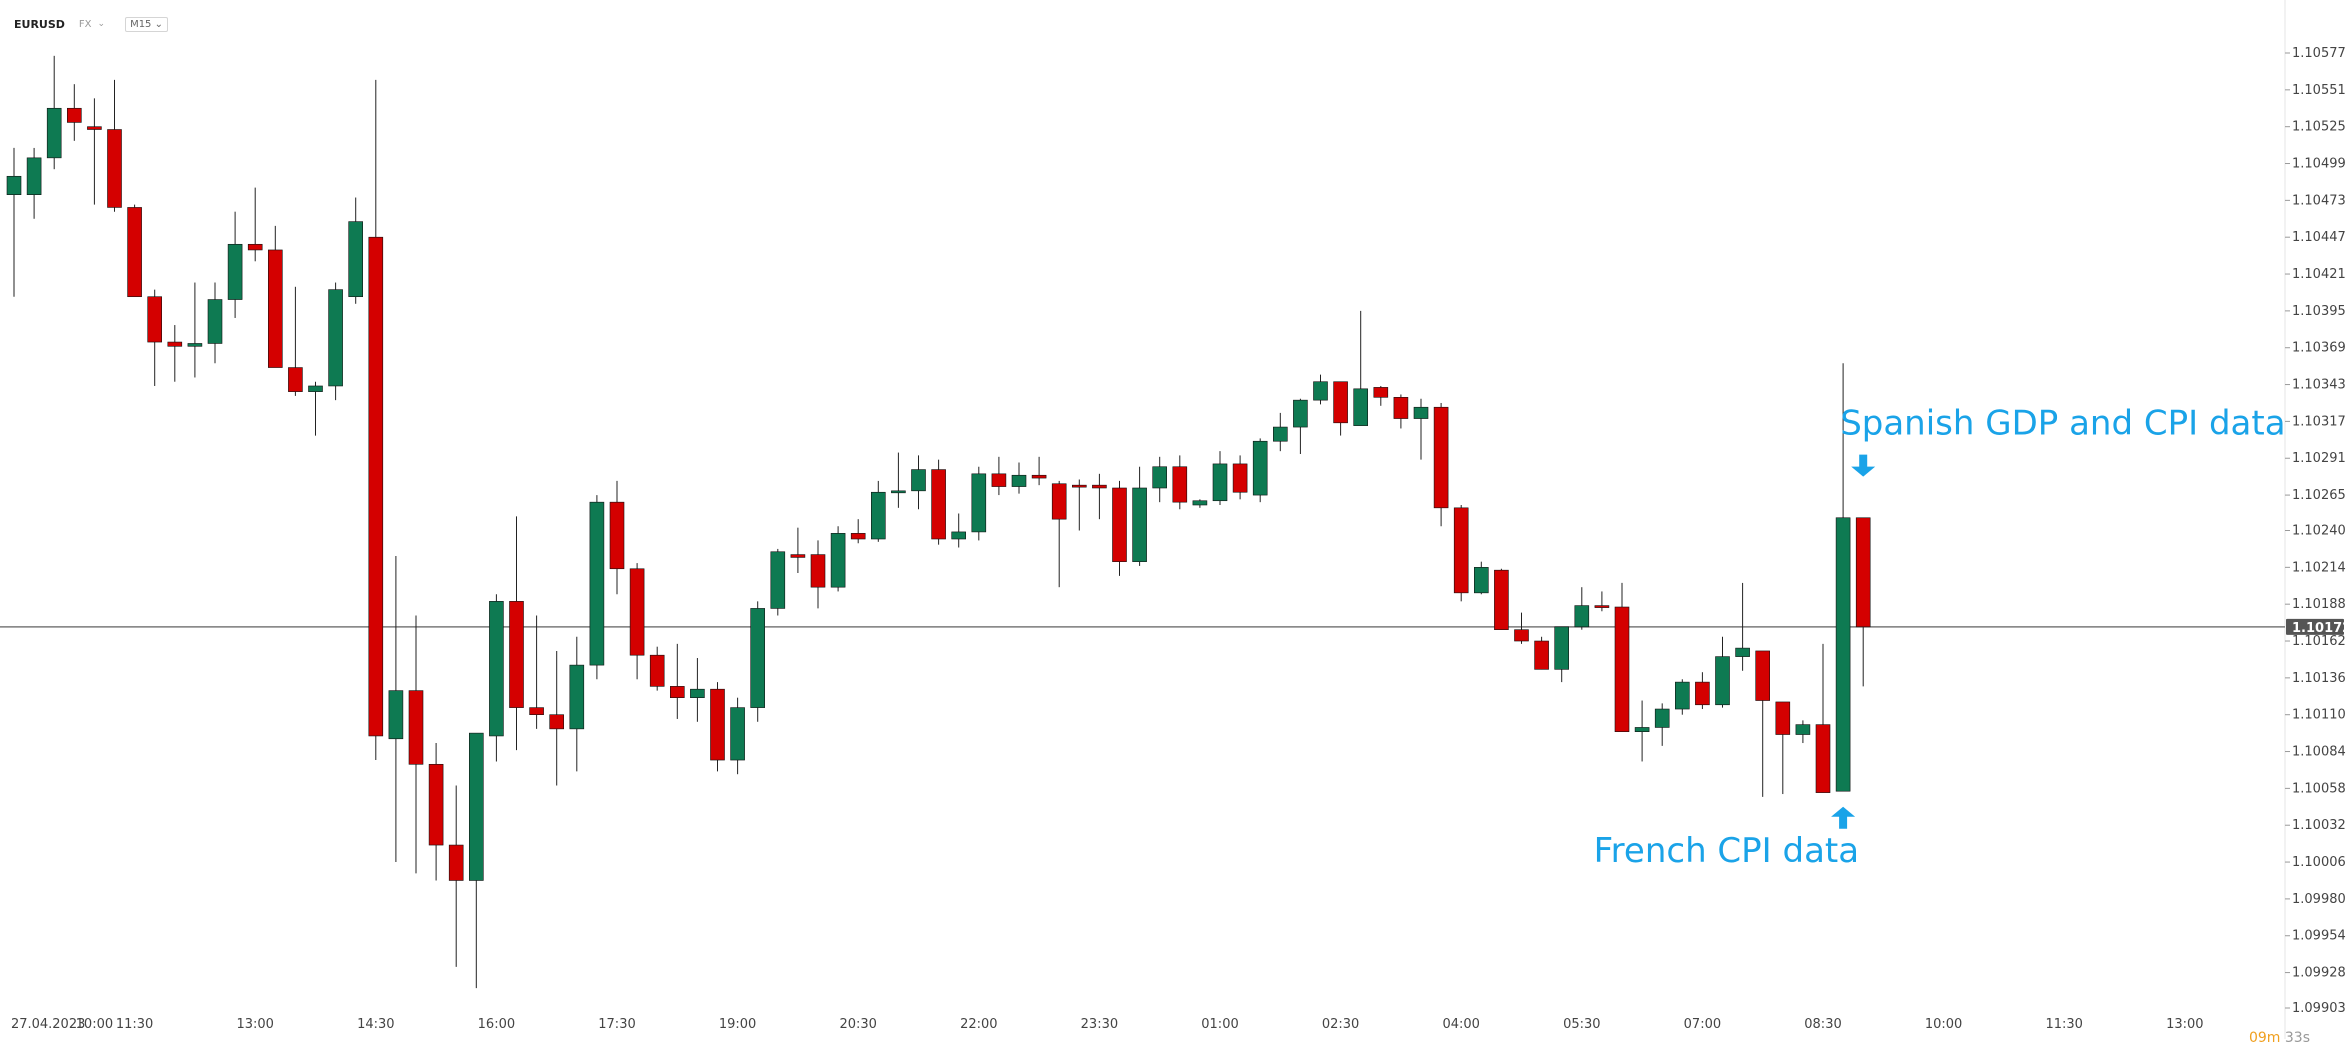  I want to click on y-tick-label: 1.10084, so click(2319, 752).